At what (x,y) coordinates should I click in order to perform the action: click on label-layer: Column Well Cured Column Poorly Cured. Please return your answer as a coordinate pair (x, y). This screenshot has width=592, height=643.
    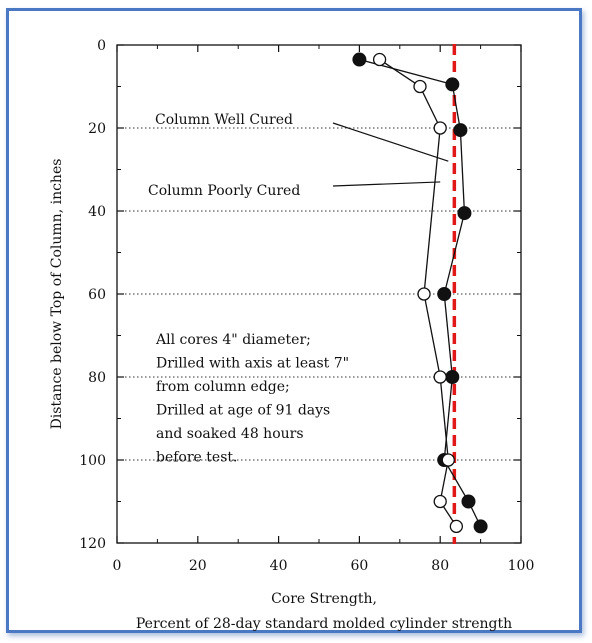
    Looking at the image, I should click on (298, 155).